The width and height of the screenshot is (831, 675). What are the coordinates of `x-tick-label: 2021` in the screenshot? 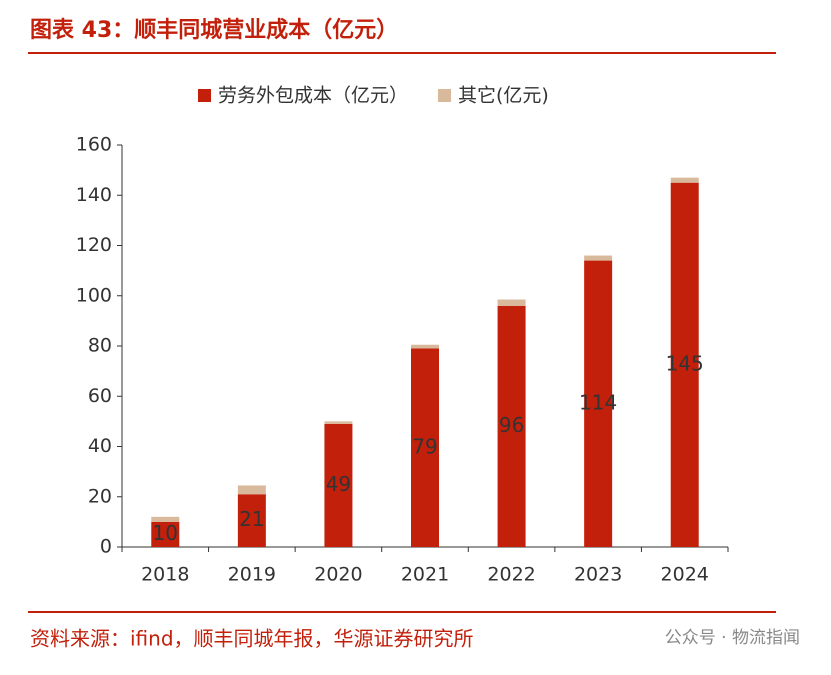 It's located at (425, 575).